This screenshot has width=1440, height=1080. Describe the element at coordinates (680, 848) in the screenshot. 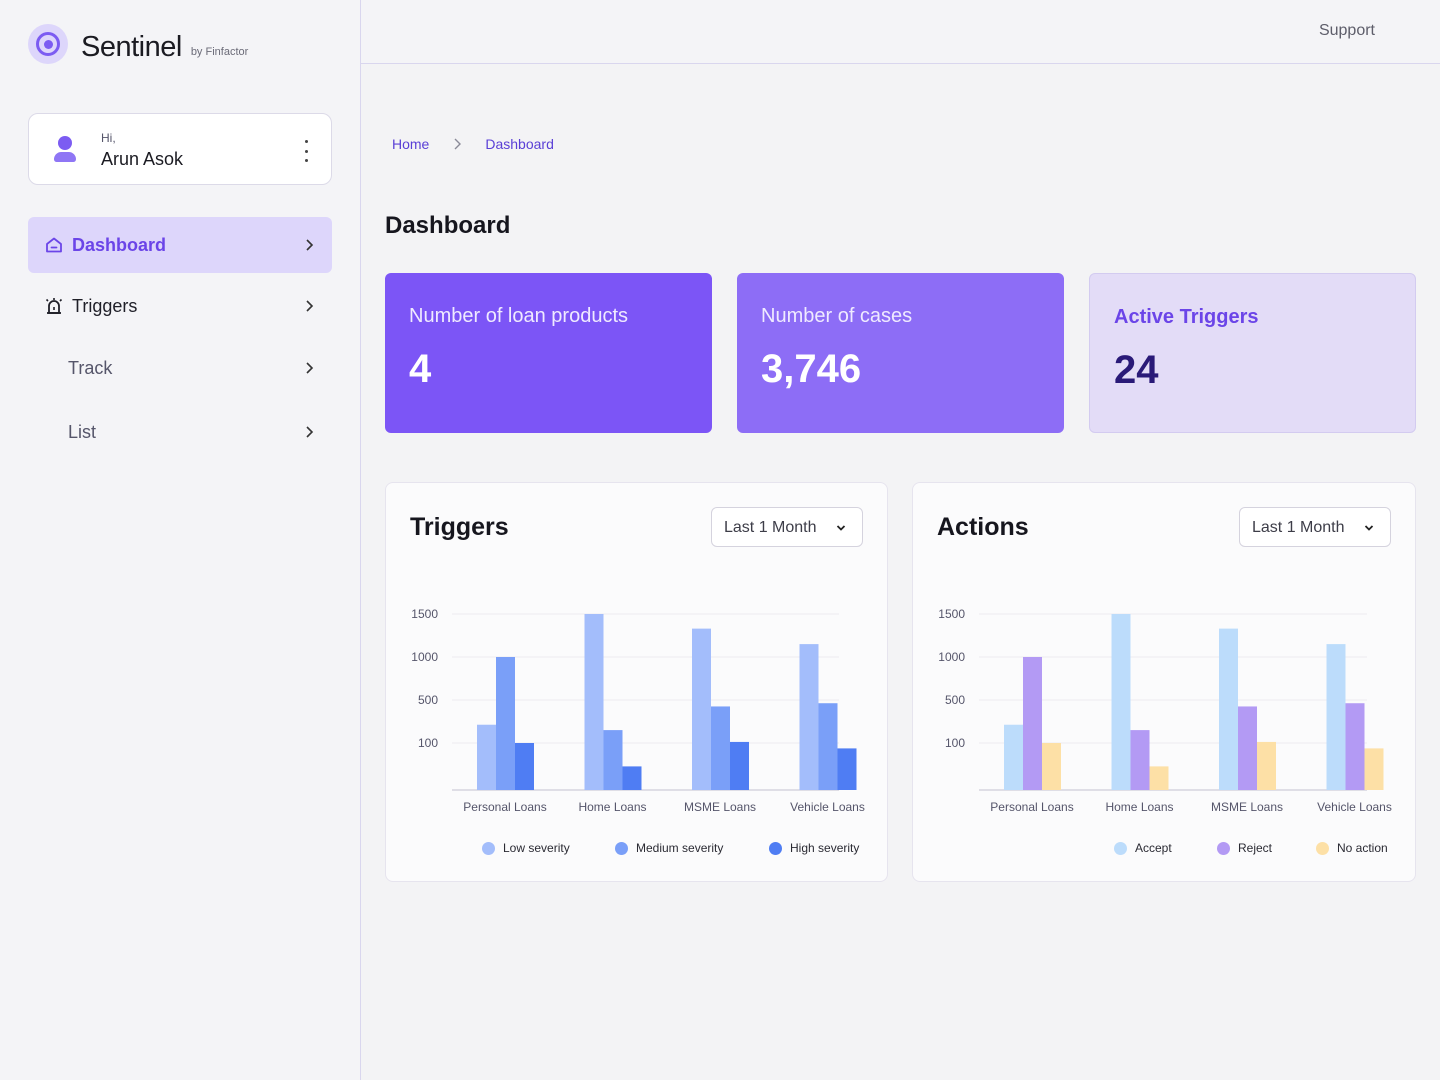

I see `legend-label: Medium severity` at that location.